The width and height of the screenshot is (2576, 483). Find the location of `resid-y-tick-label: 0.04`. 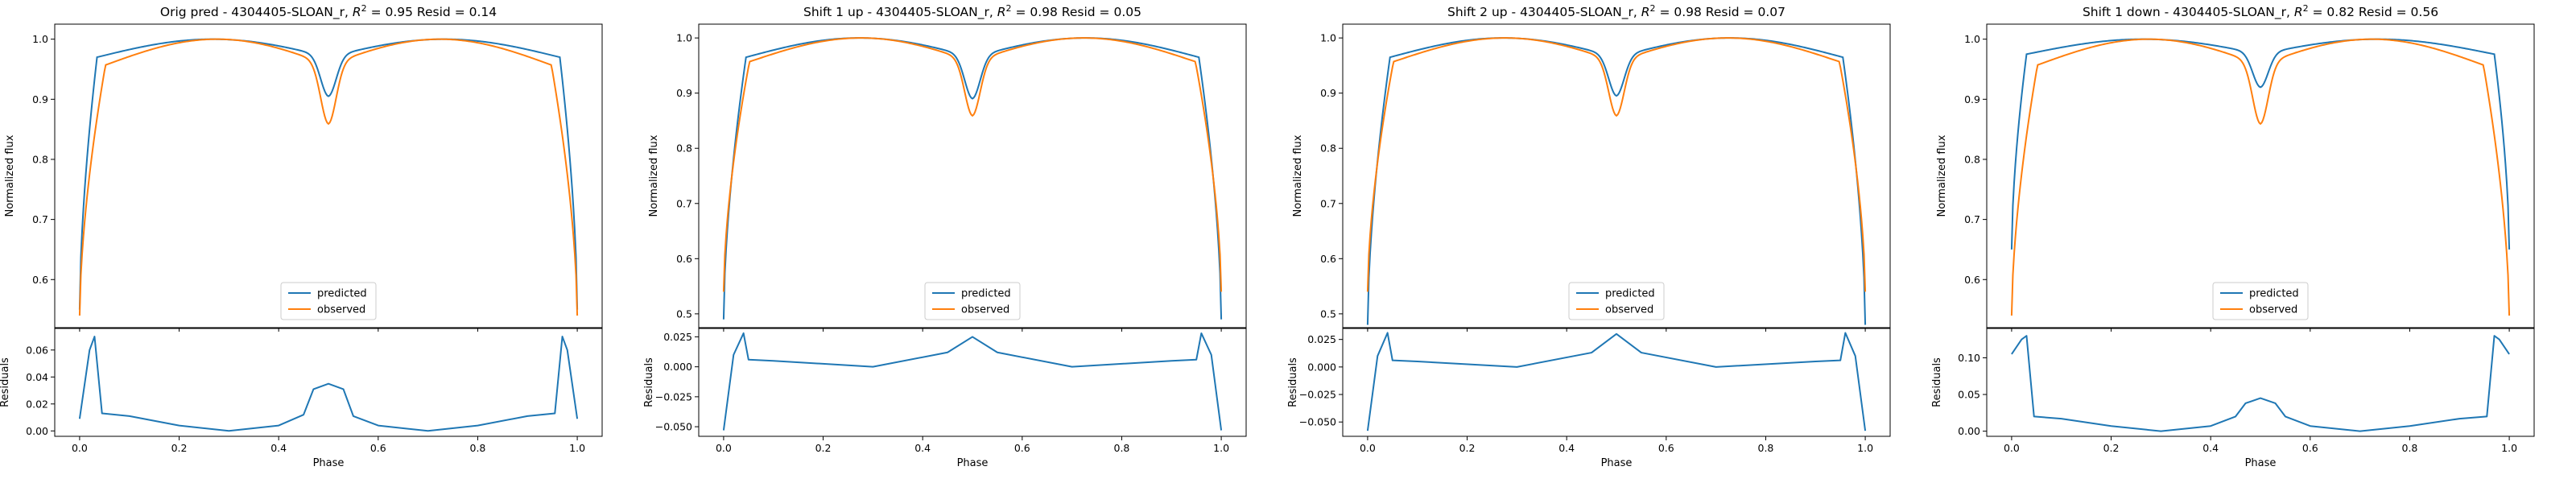

resid-y-tick-label: 0.04 is located at coordinates (37, 377).